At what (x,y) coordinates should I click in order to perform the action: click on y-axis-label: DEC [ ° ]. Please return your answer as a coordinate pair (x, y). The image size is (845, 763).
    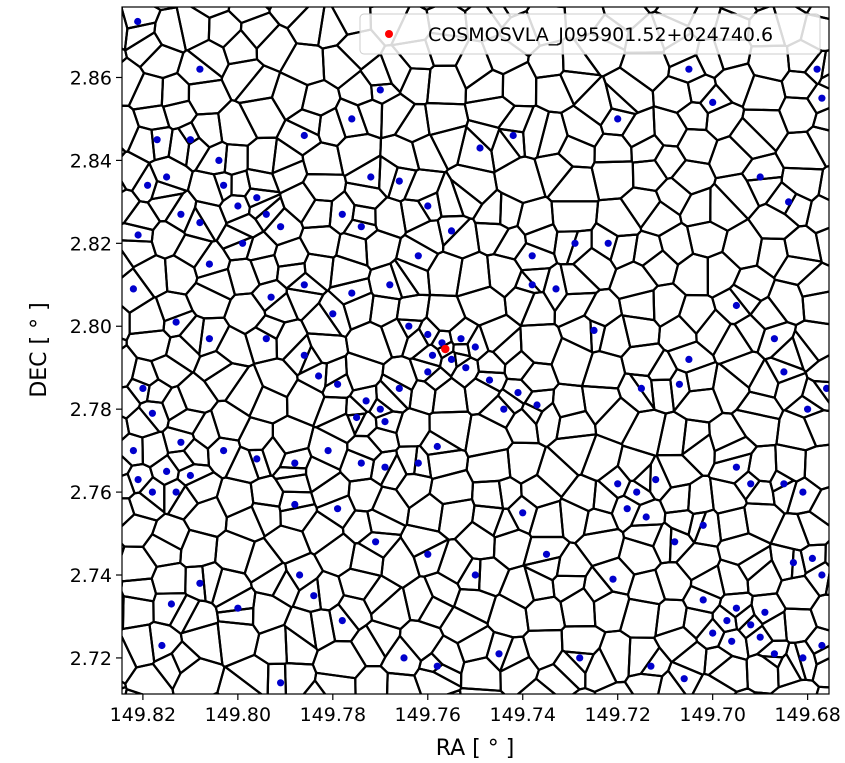
    Looking at the image, I should click on (39, 349).